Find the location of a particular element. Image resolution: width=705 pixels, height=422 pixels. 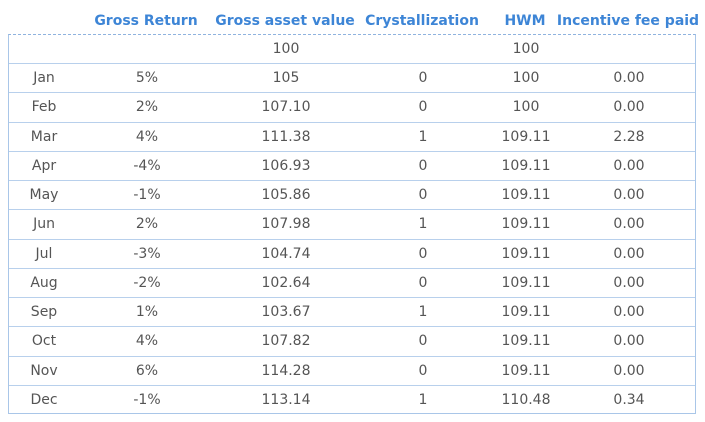

table-row: Sep 1% 103.67 1 109.11 0.00 is located at coordinates (352, 313).